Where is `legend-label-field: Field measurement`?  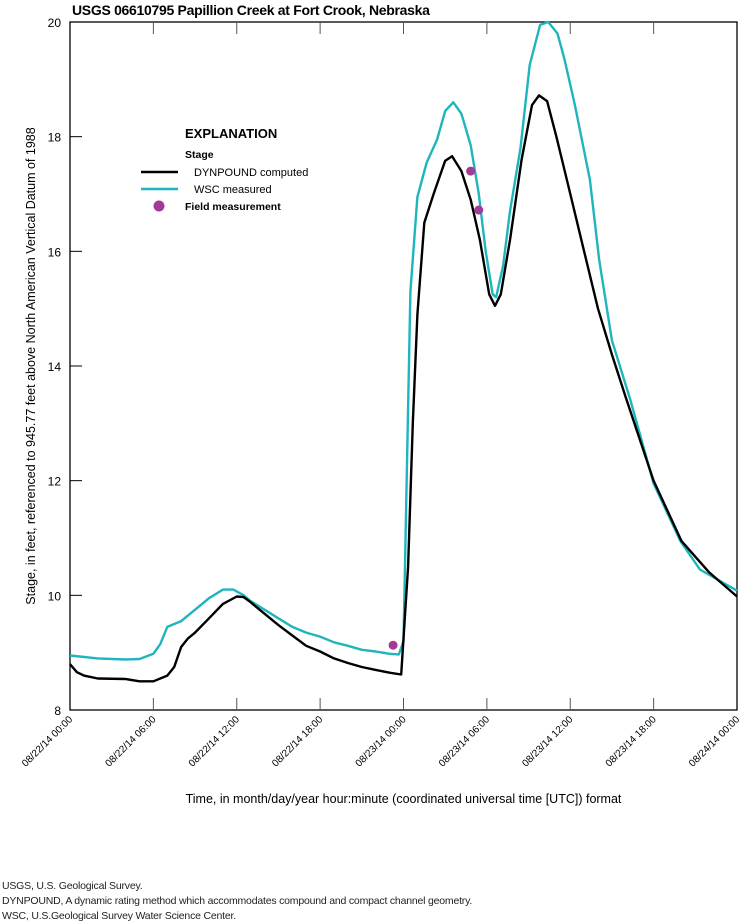
legend-label-field: Field measurement is located at coordinates (233, 207).